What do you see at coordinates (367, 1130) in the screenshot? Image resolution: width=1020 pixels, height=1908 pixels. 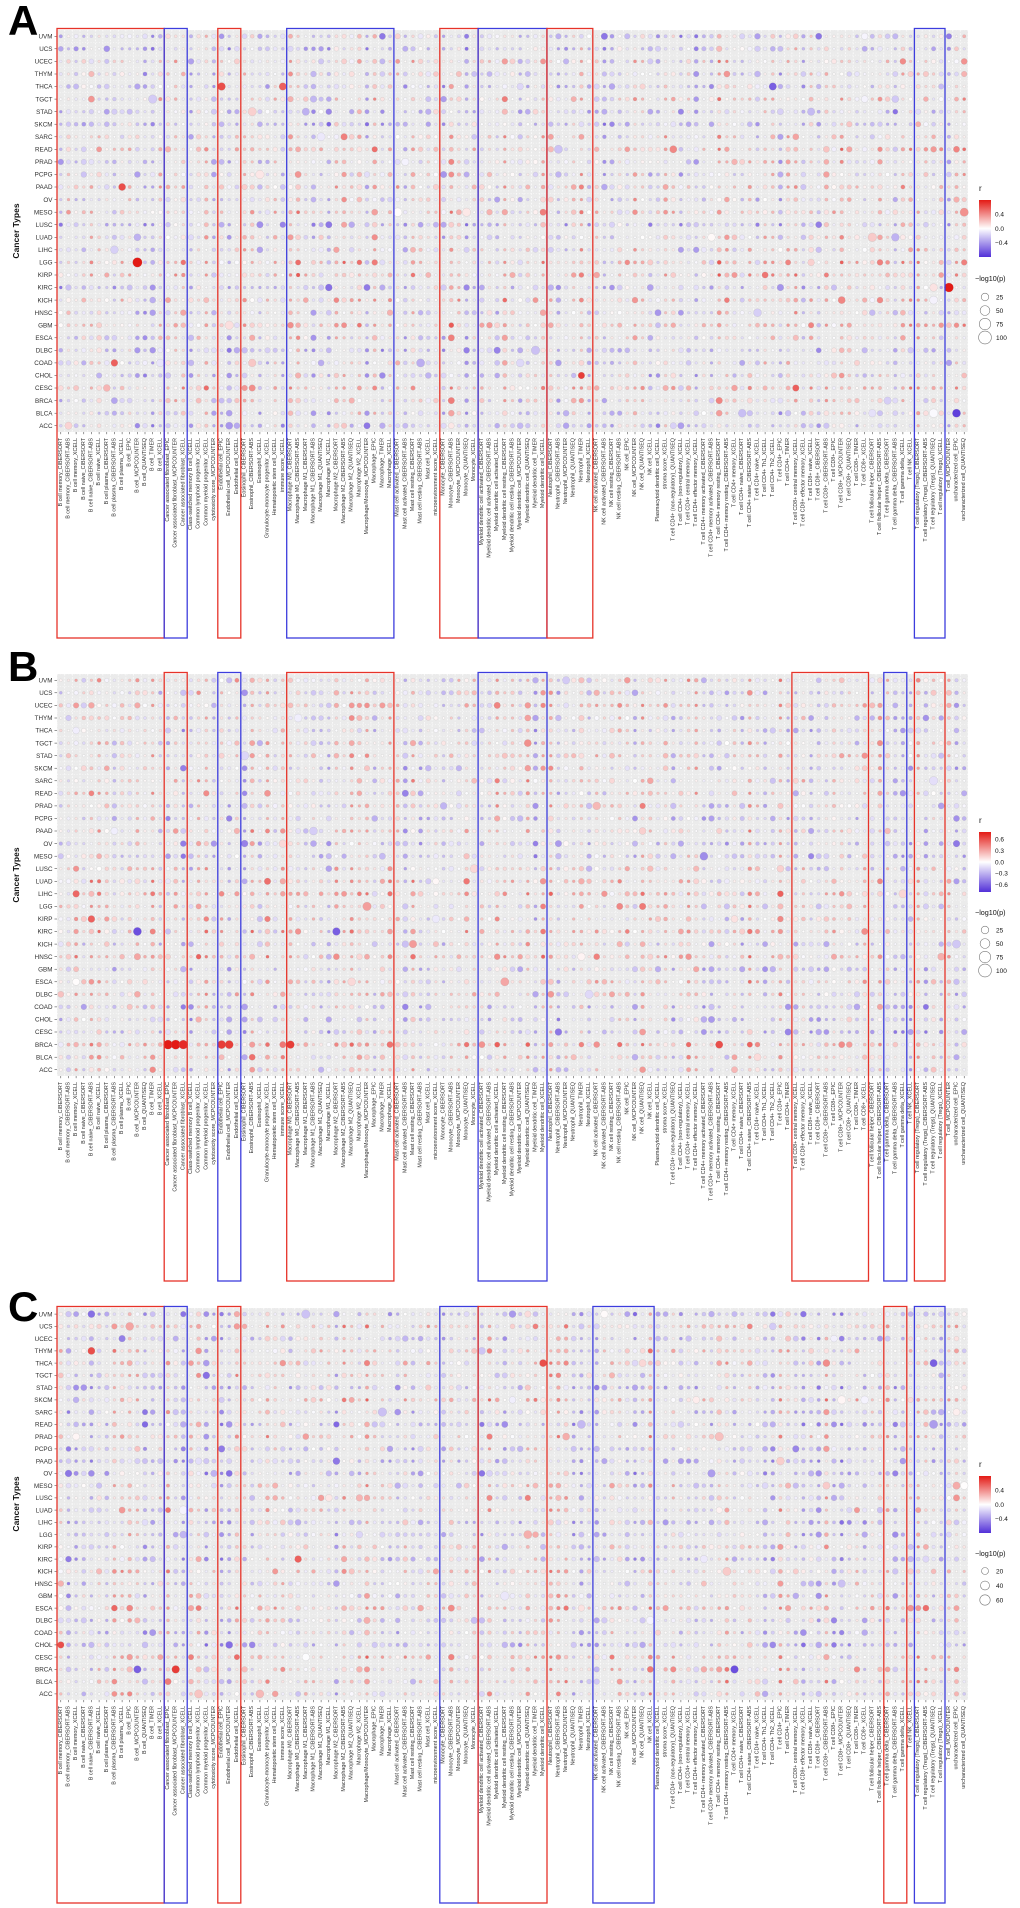 I see `col-label: Macrophage/Monocyte_MCPCOUNTER` at bounding box center [367, 1130].